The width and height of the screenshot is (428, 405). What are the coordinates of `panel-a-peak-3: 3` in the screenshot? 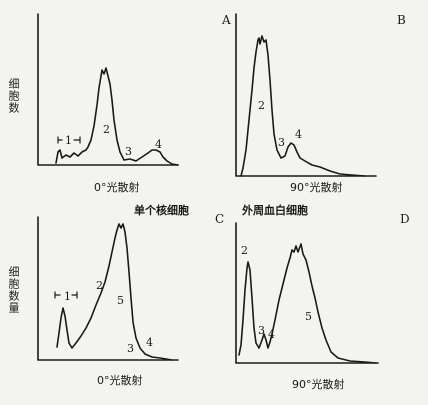 It's located at (128, 151).